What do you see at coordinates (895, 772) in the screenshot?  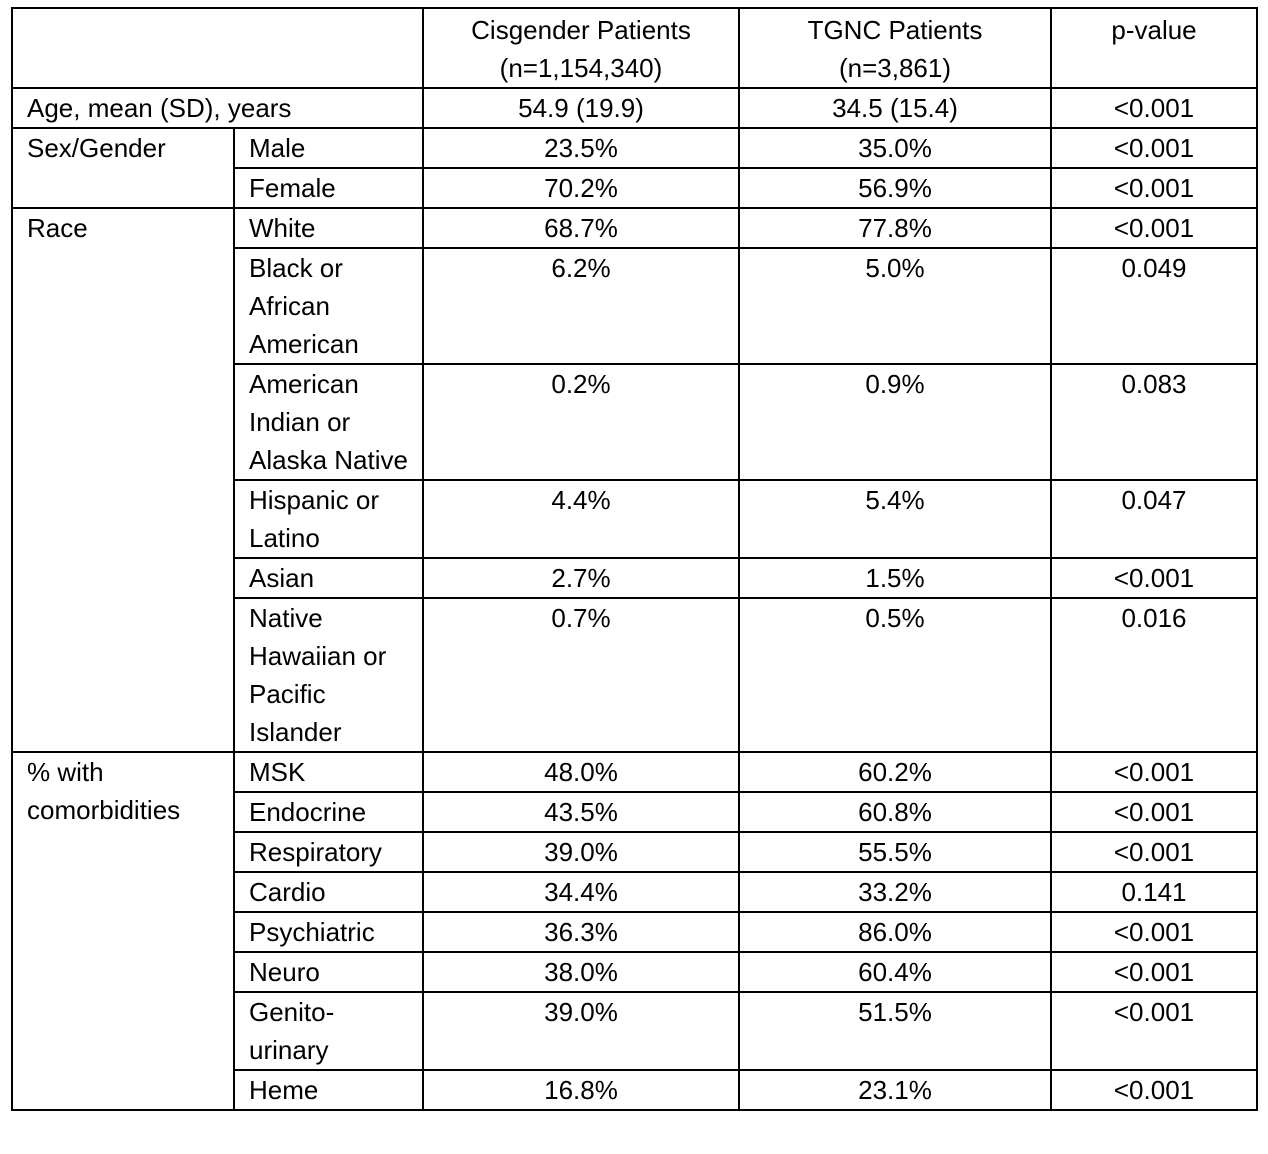 I see `tgnc-value: 60.2%` at bounding box center [895, 772].